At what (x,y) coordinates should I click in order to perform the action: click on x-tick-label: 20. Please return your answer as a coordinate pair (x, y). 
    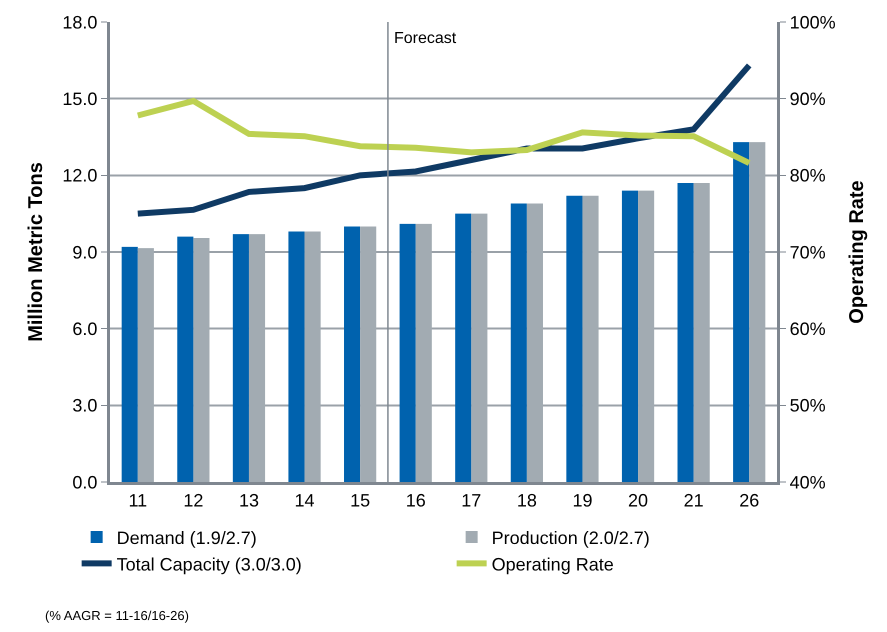
    Looking at the image, I should click on (638, 500).